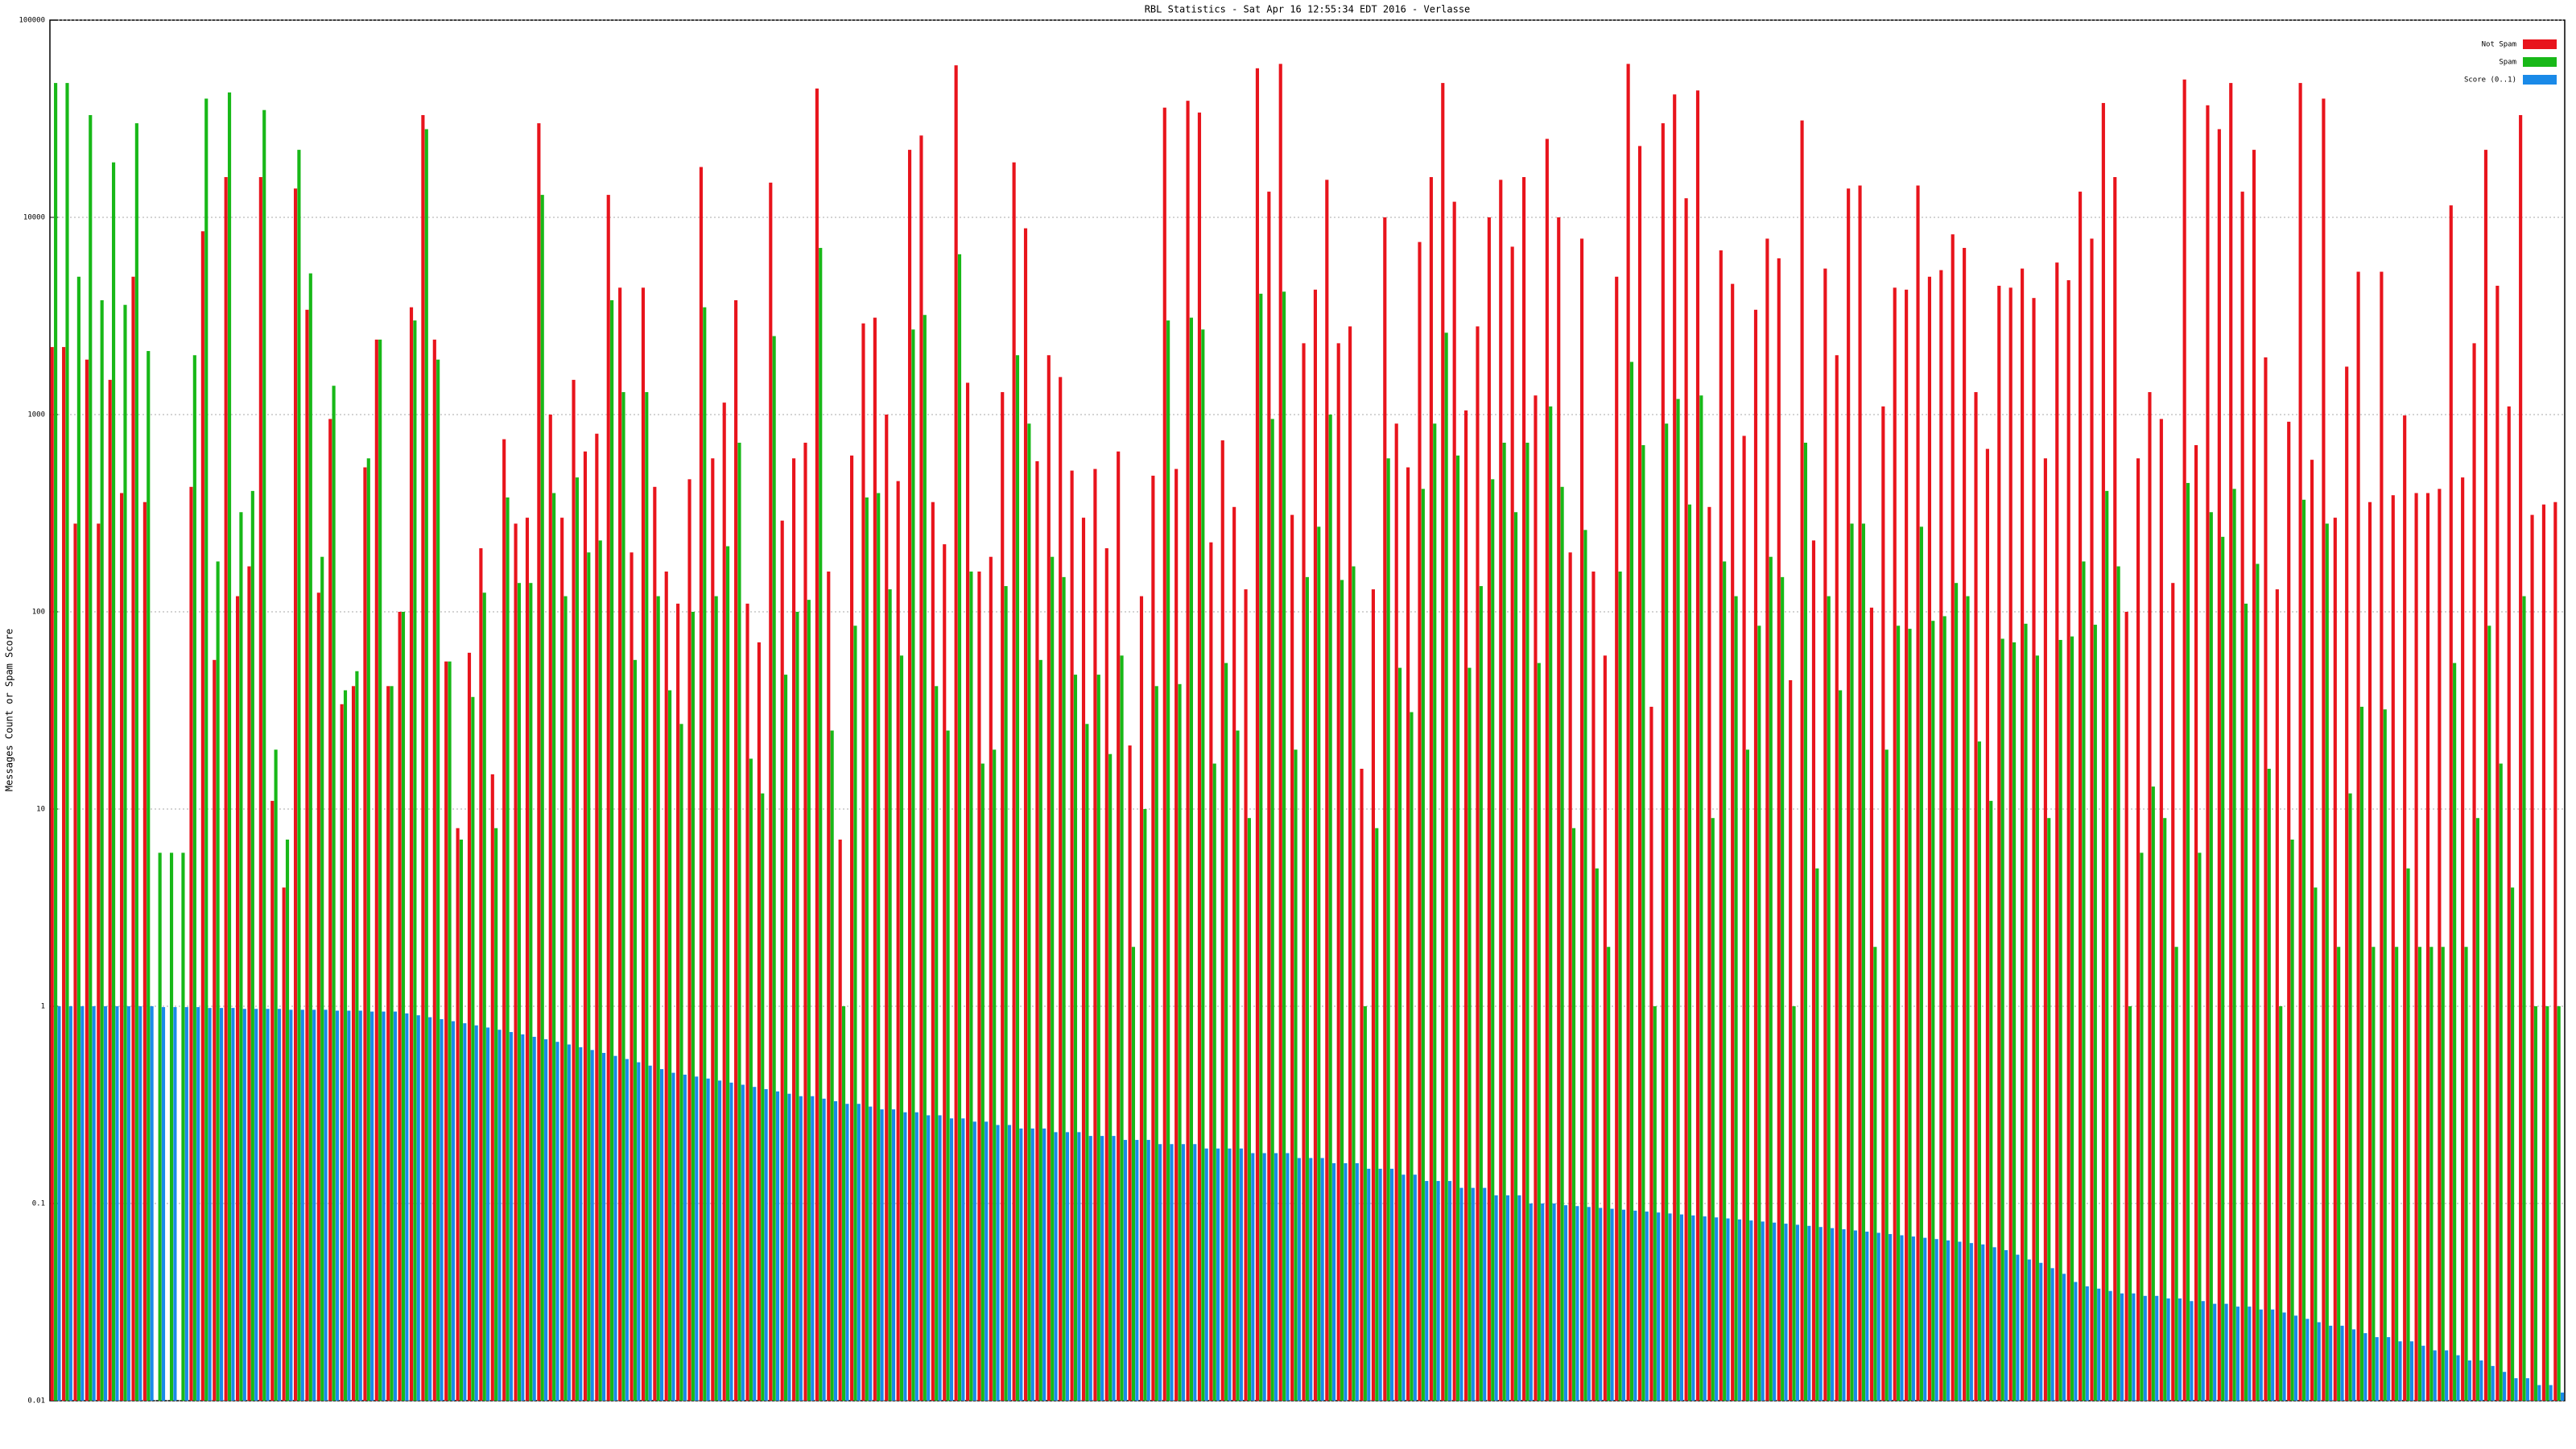 Image resolution: width=2576 pixels, height=1449 pixels. Describe the element at coordinates (40, 810) in the screenshot. I see `y-tick-label: 10` at that location.